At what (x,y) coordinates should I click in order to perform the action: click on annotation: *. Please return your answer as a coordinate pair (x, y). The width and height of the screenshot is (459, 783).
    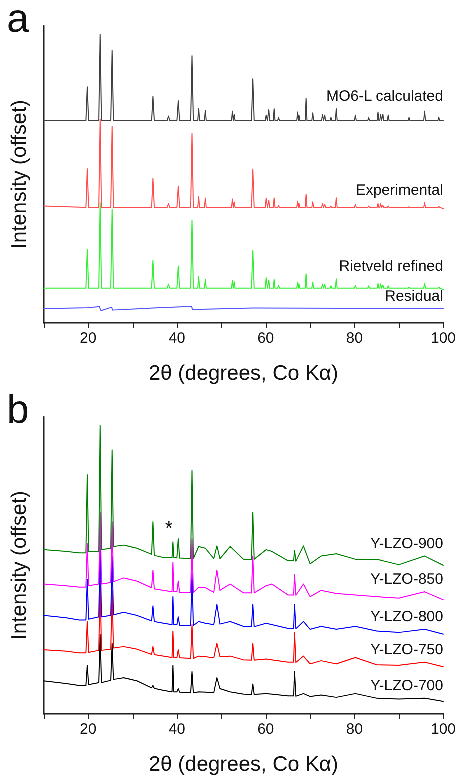
    Looking at the image, I should click on (169, 529).